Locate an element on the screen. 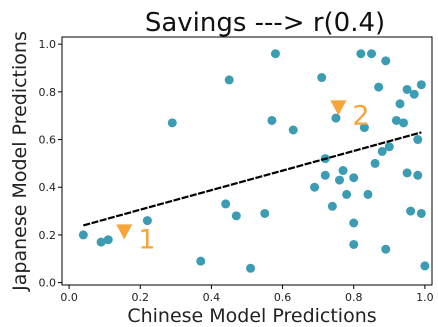 This screenshot has height=327, width=438. y-tick-label: 0.2 is located at coordinates (48, 235).